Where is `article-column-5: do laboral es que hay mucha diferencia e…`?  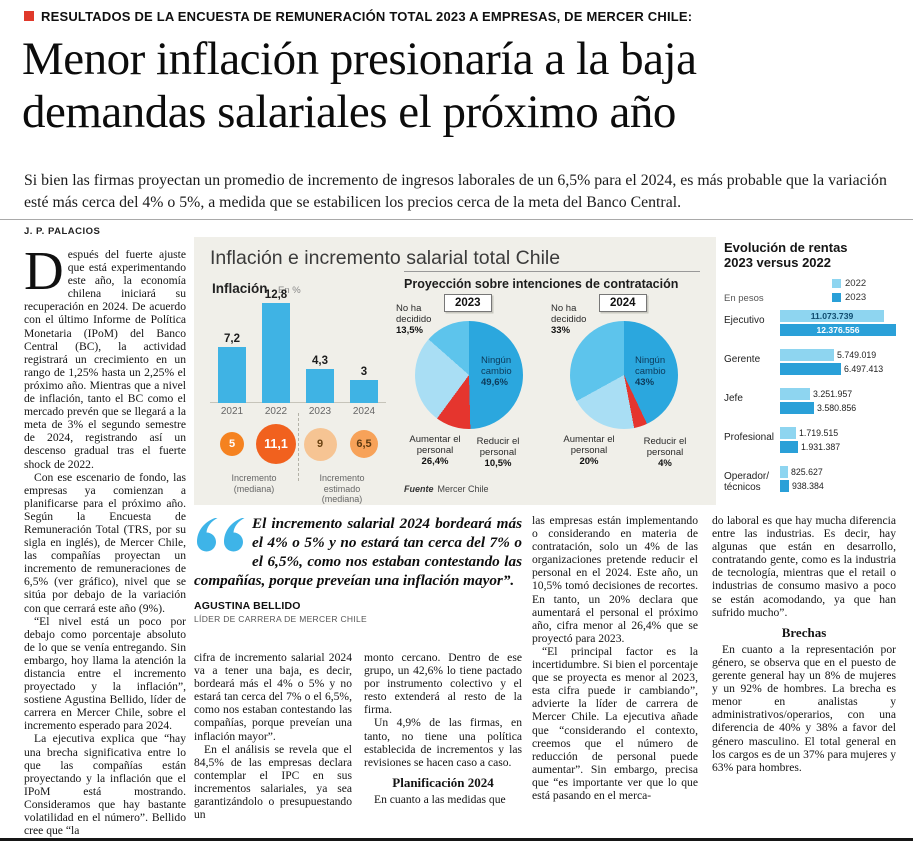
article-column-5: do laboral es que hay mucha diferencia e… is located at coordinates (804, 676).